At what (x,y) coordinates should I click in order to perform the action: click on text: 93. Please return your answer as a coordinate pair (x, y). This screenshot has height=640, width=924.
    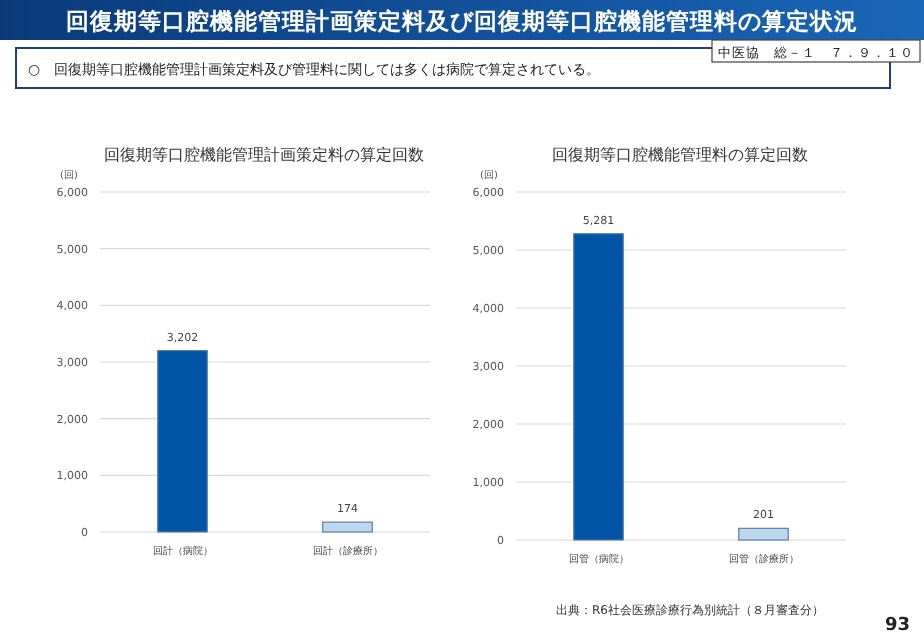
    Looking at the image, I should click on (897, 626).